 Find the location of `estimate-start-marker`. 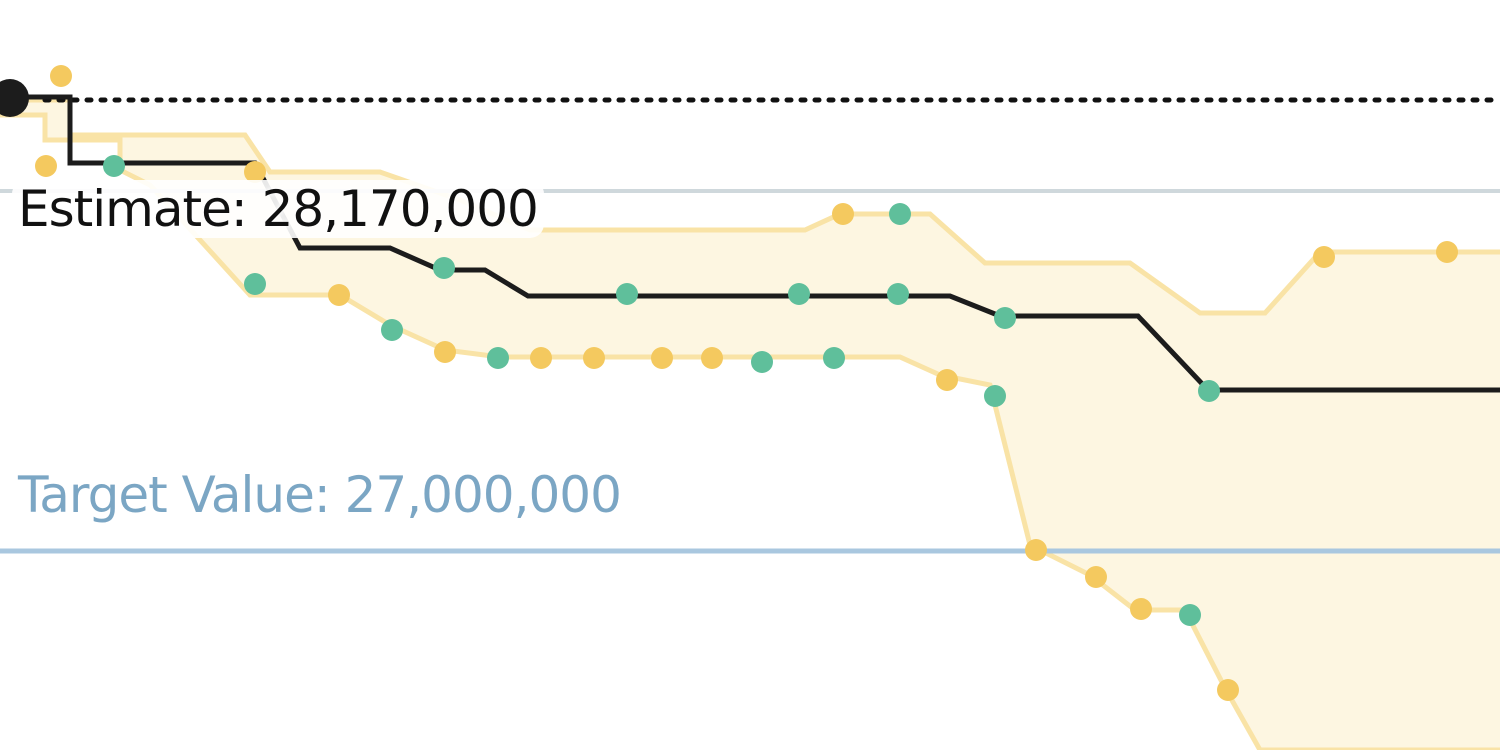

estimate-start-marker is located at coordinates (14, 98).